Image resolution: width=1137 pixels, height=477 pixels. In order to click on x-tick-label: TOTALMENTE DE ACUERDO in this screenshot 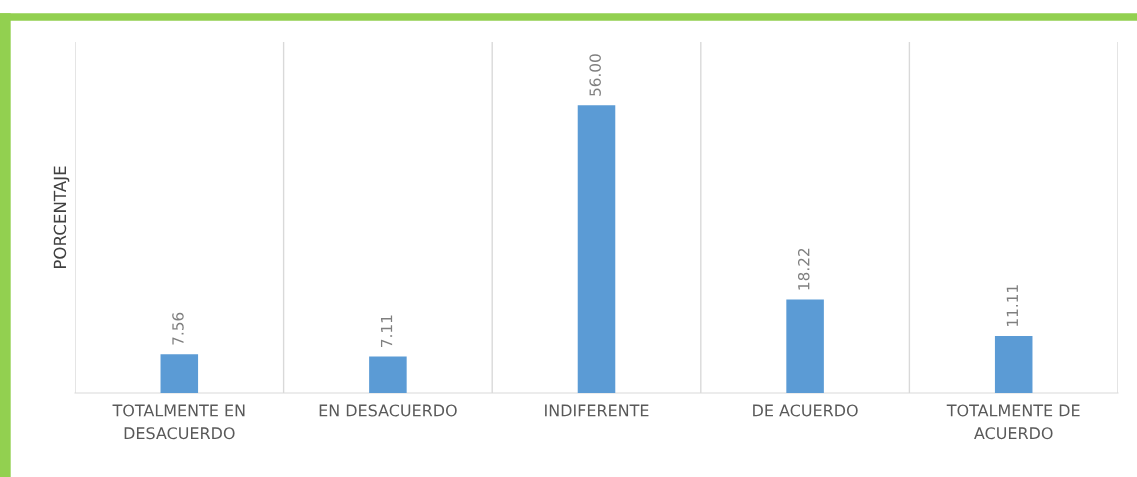, I will do `click(1013, 422)`.